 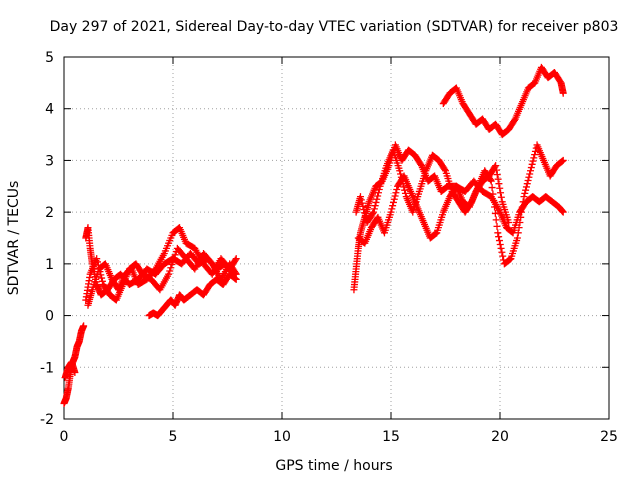 I want to click on x-tick-label: 10, so click(x=282, y=437).